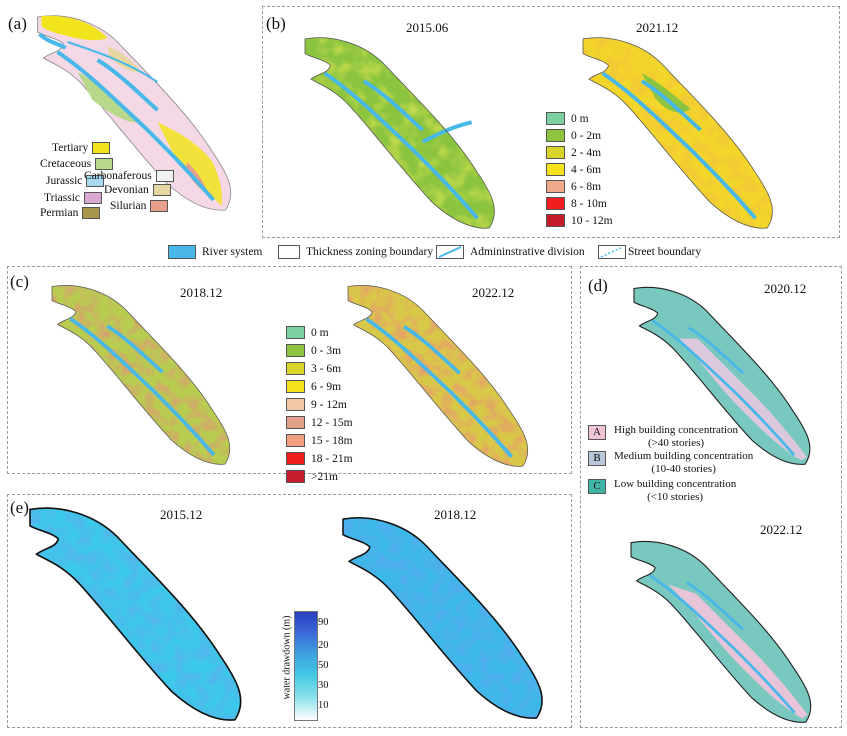 Image resolution: width=847 pixels, height=736 pixels. I want to click on thickness-legend-c-label: 15 - 18m, so click(332, 440).